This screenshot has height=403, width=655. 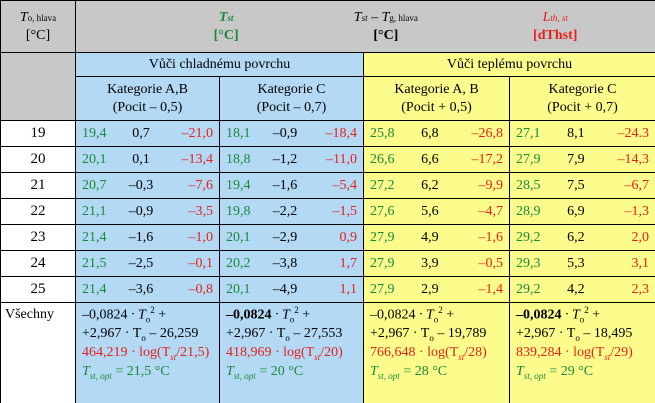 What do you see at coordinates (23, 17) in the screenshot?
I see `to-label: T` at bounding box center [23, 17].